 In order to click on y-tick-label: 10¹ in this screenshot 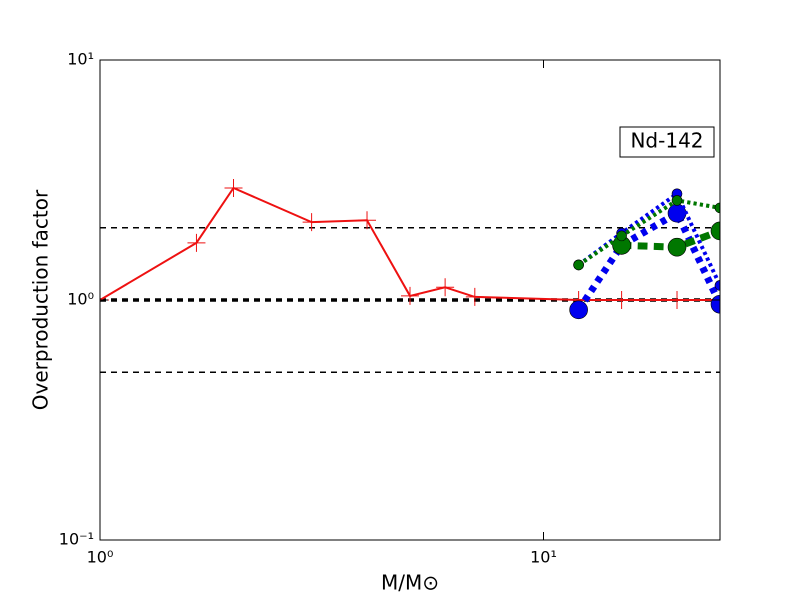, I will do `click(80, 59)`.